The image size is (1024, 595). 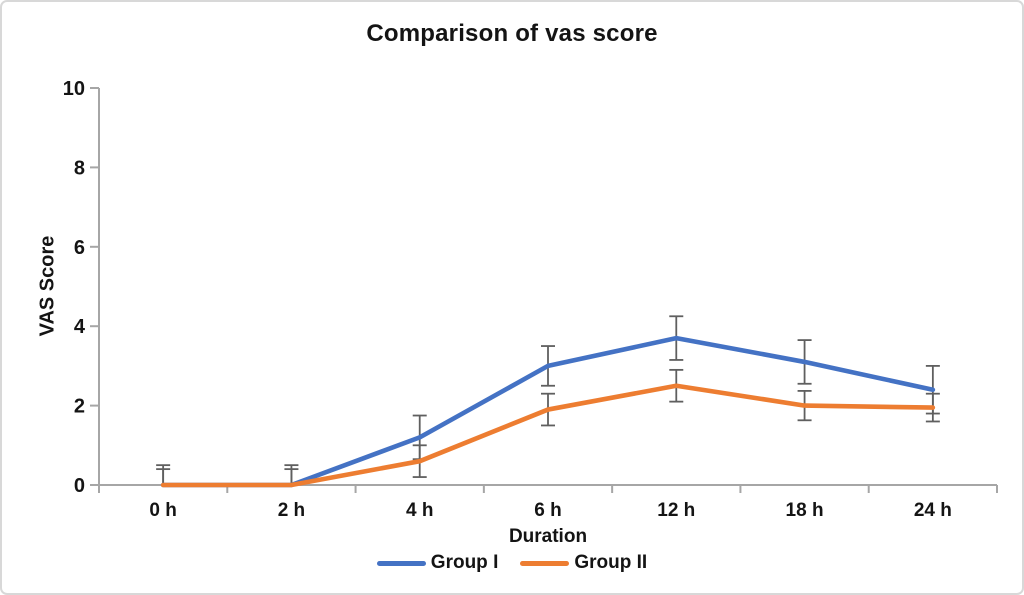 What do you see at coordinates (933, 510) in the screenshot?
I see `x-tick-label: 24 h` at bounding box center [933, 510].